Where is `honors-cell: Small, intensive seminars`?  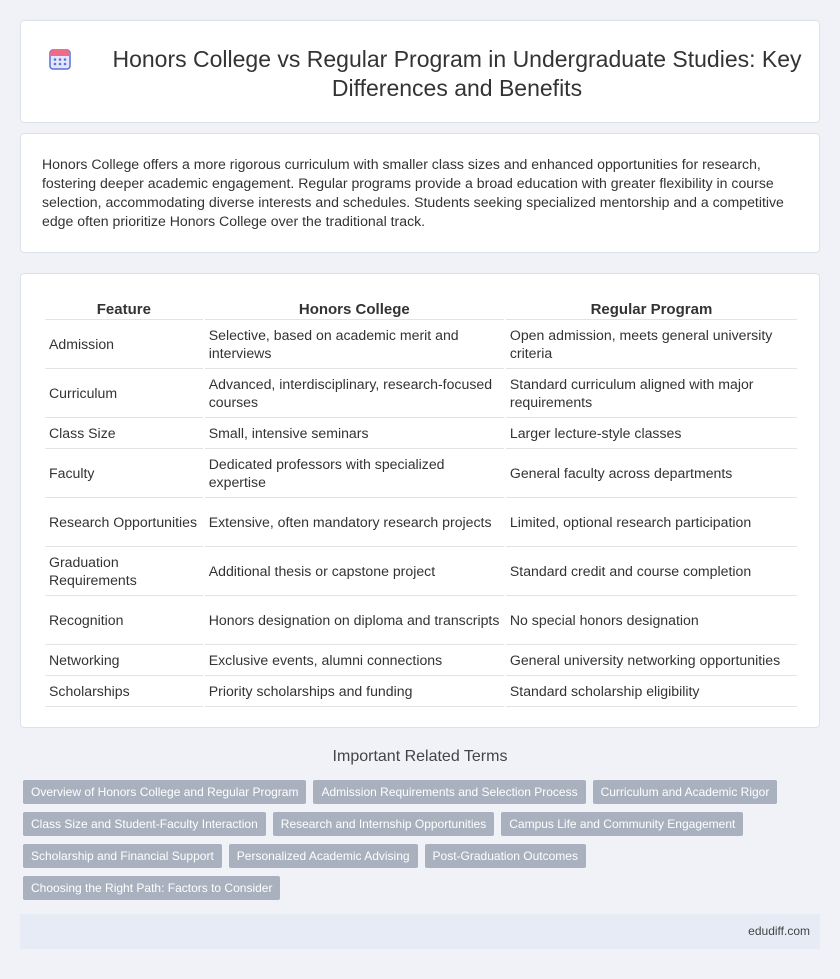
honors-cell: Small, intensive seminars is located at coordinates (354, 433).